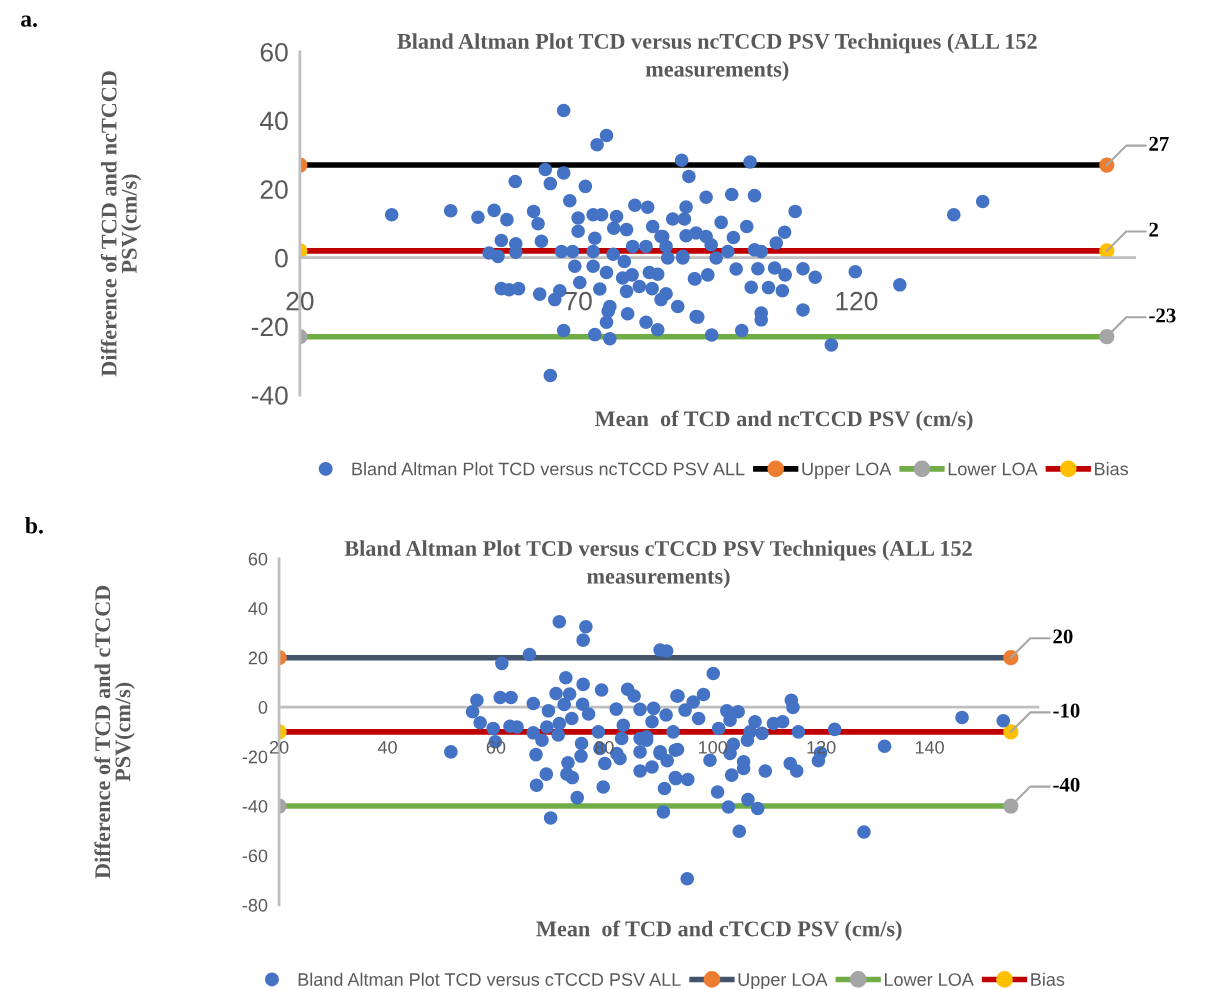  What do you see at coordinates (658, 564) in the screenshot?
I see `chart-title: Bland Altman Plot TCD versus cTCCD PSV Techniques (ALL 152 measurements)` at bounding box center [658, 564].